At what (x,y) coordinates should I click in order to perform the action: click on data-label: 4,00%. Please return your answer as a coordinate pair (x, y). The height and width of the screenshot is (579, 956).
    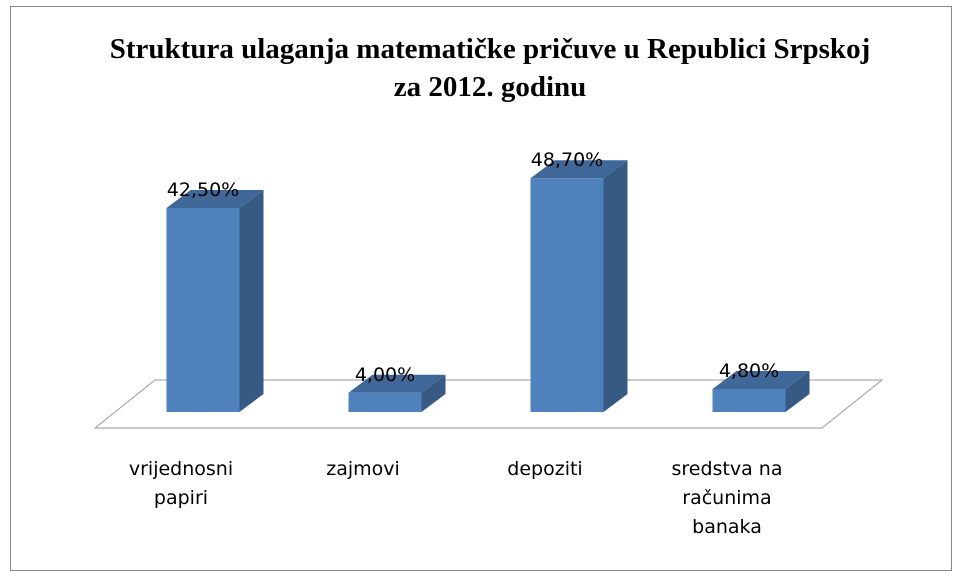
    Looking at the image, I should click on (385, 375).